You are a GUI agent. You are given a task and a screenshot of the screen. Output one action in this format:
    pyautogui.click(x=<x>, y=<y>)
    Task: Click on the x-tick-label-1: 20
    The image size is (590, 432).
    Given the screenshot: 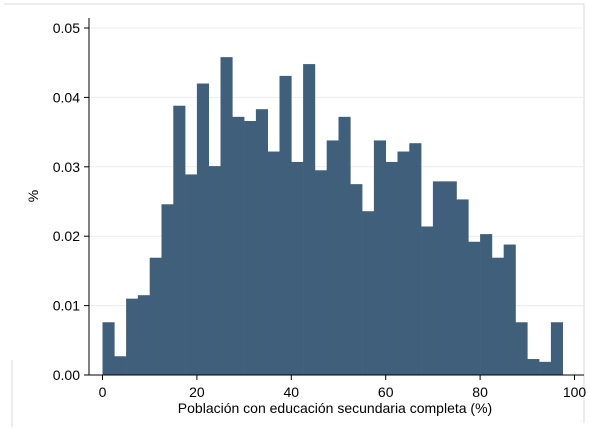 What is the action you would take?
    pyautogui.click(x=197, y=392)
    